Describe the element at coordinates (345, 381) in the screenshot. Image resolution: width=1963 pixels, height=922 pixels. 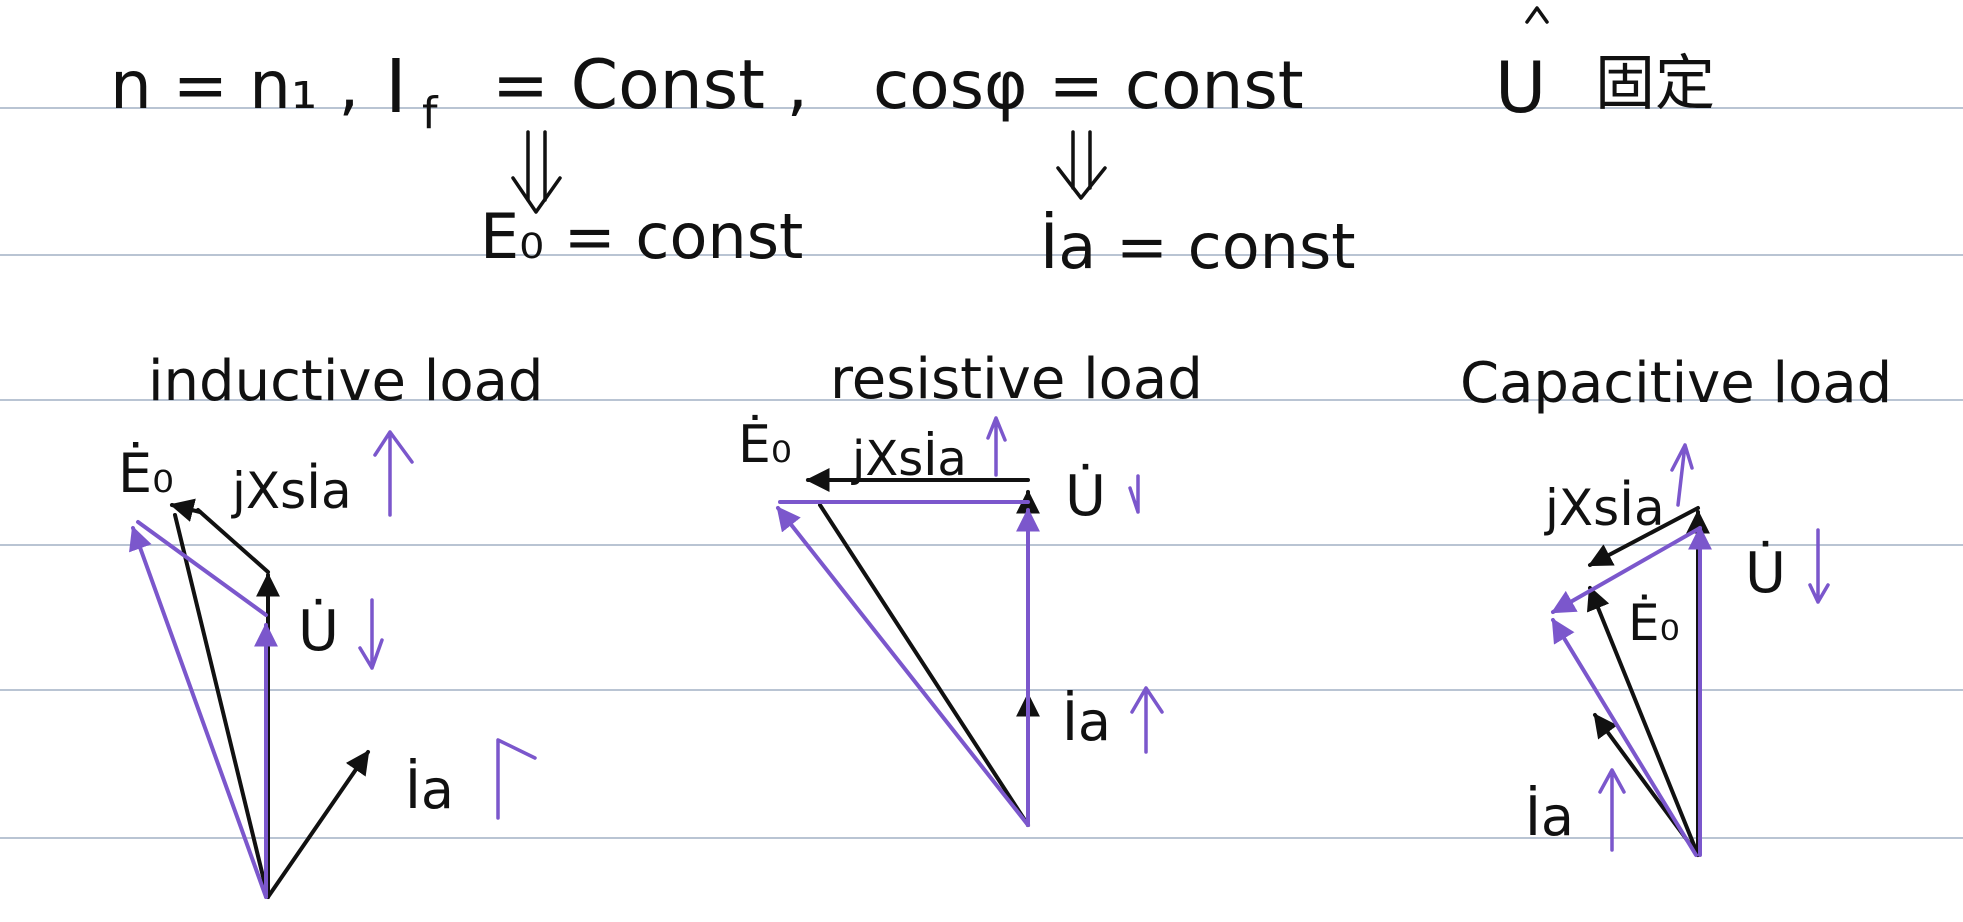
I see `panel-title: inductive load` at that location.